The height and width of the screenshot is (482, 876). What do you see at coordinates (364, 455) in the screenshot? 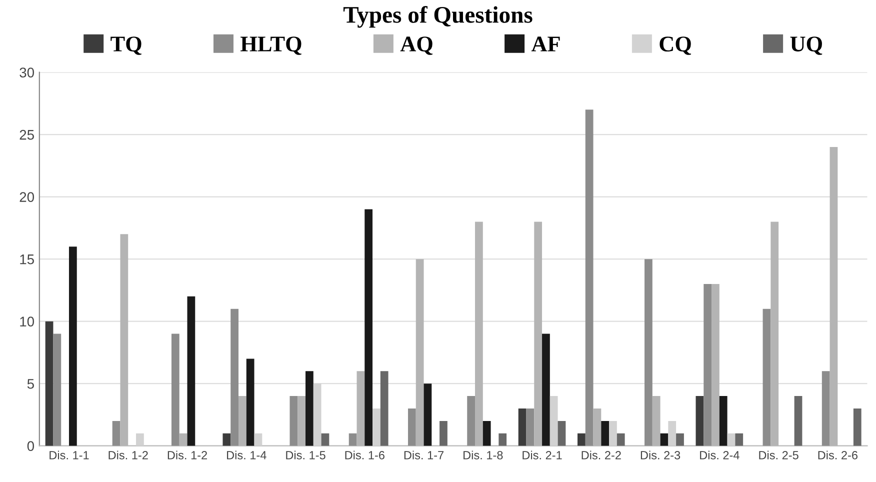
I see `x-tick-label: Dis. 1-6` at bounding box center [364, 455].